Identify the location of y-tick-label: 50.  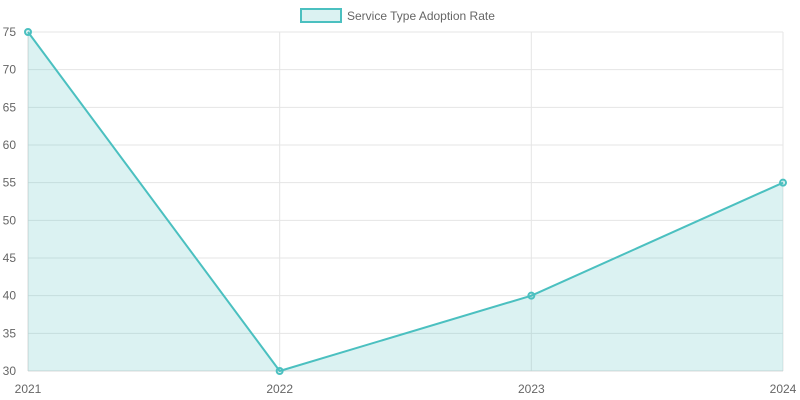
(10, 220).